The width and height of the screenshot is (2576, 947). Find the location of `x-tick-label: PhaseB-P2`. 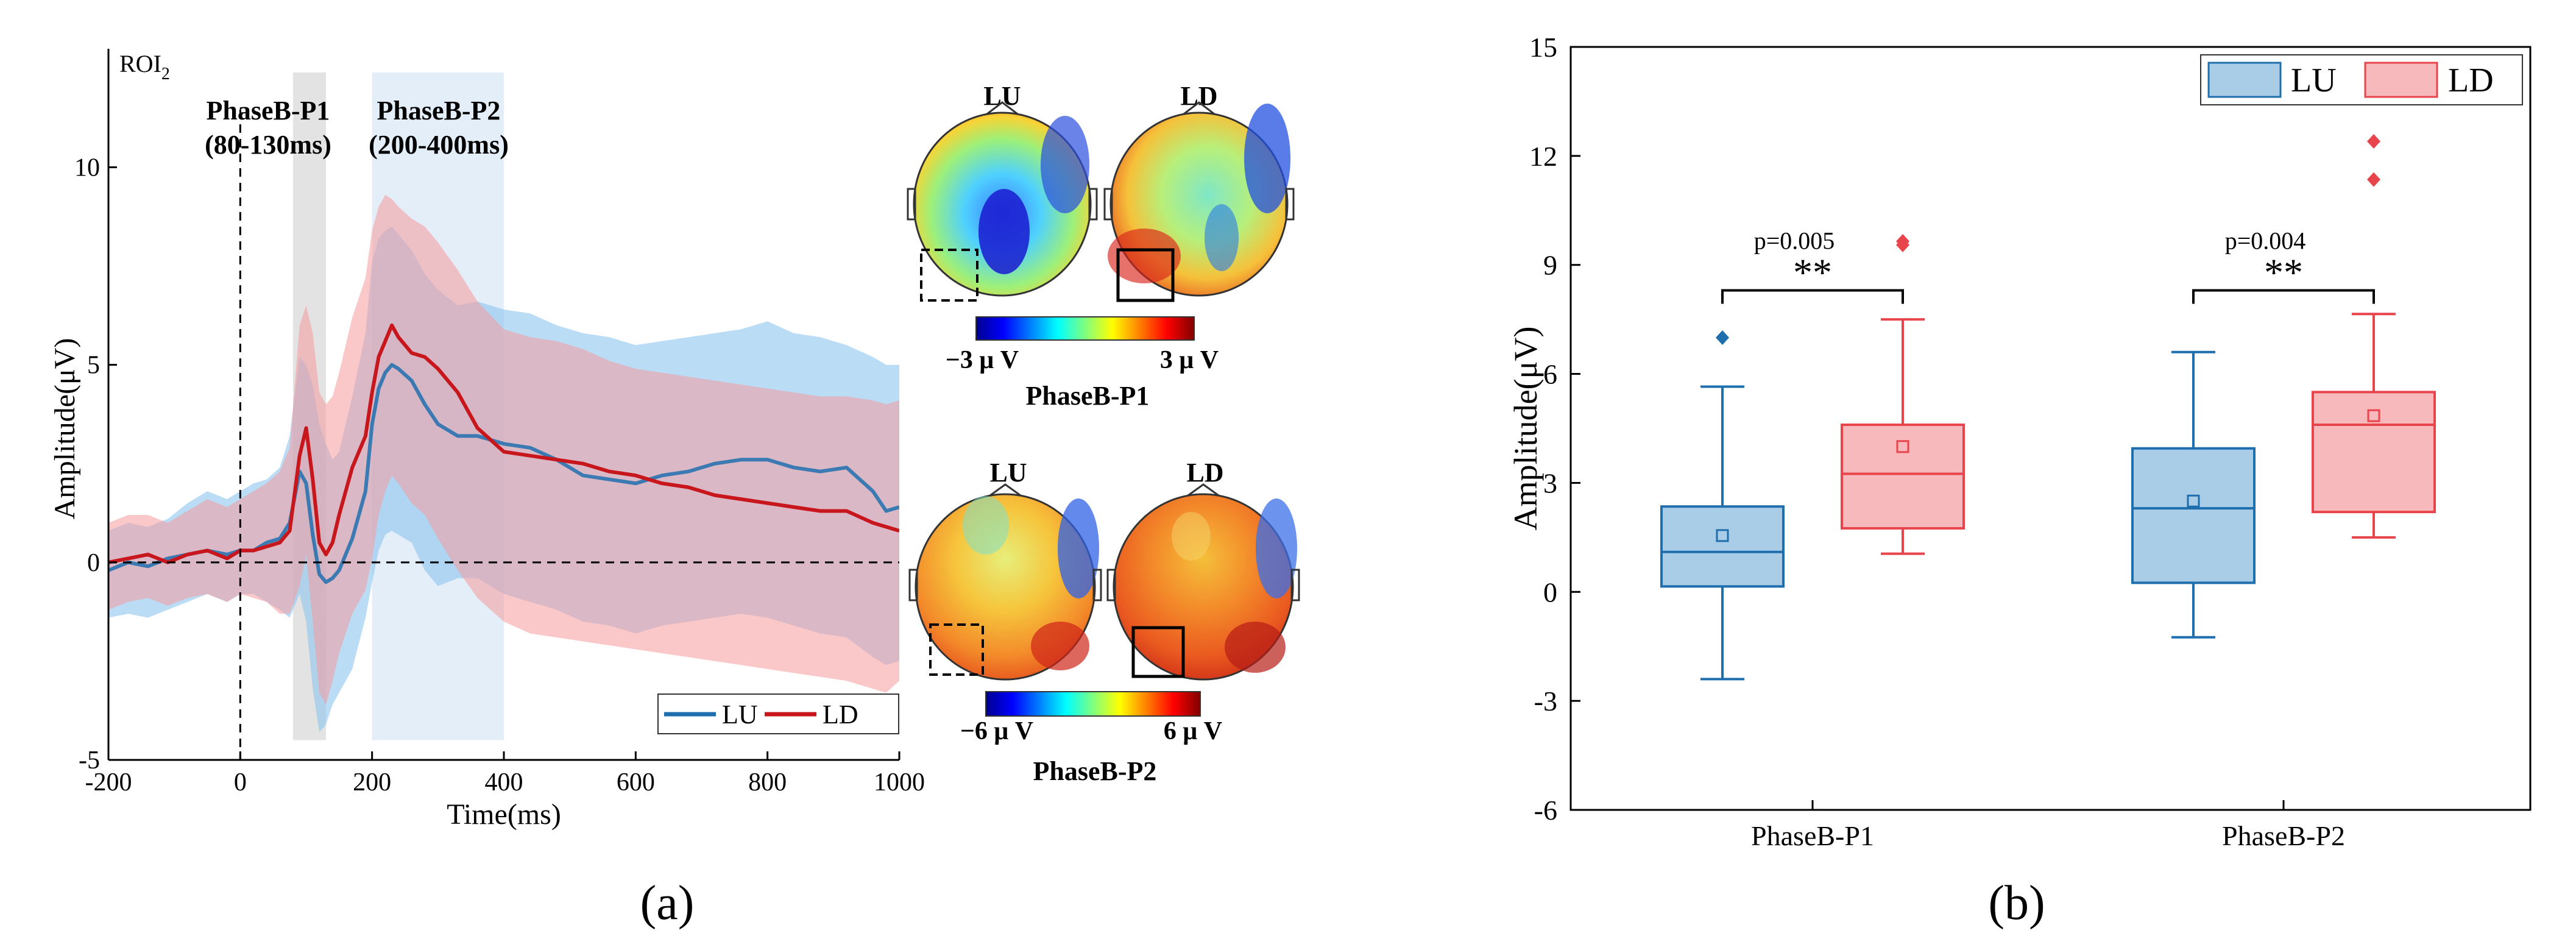

x-tick-label: PhaseB-P2 is located at coordinates (2283, 836).